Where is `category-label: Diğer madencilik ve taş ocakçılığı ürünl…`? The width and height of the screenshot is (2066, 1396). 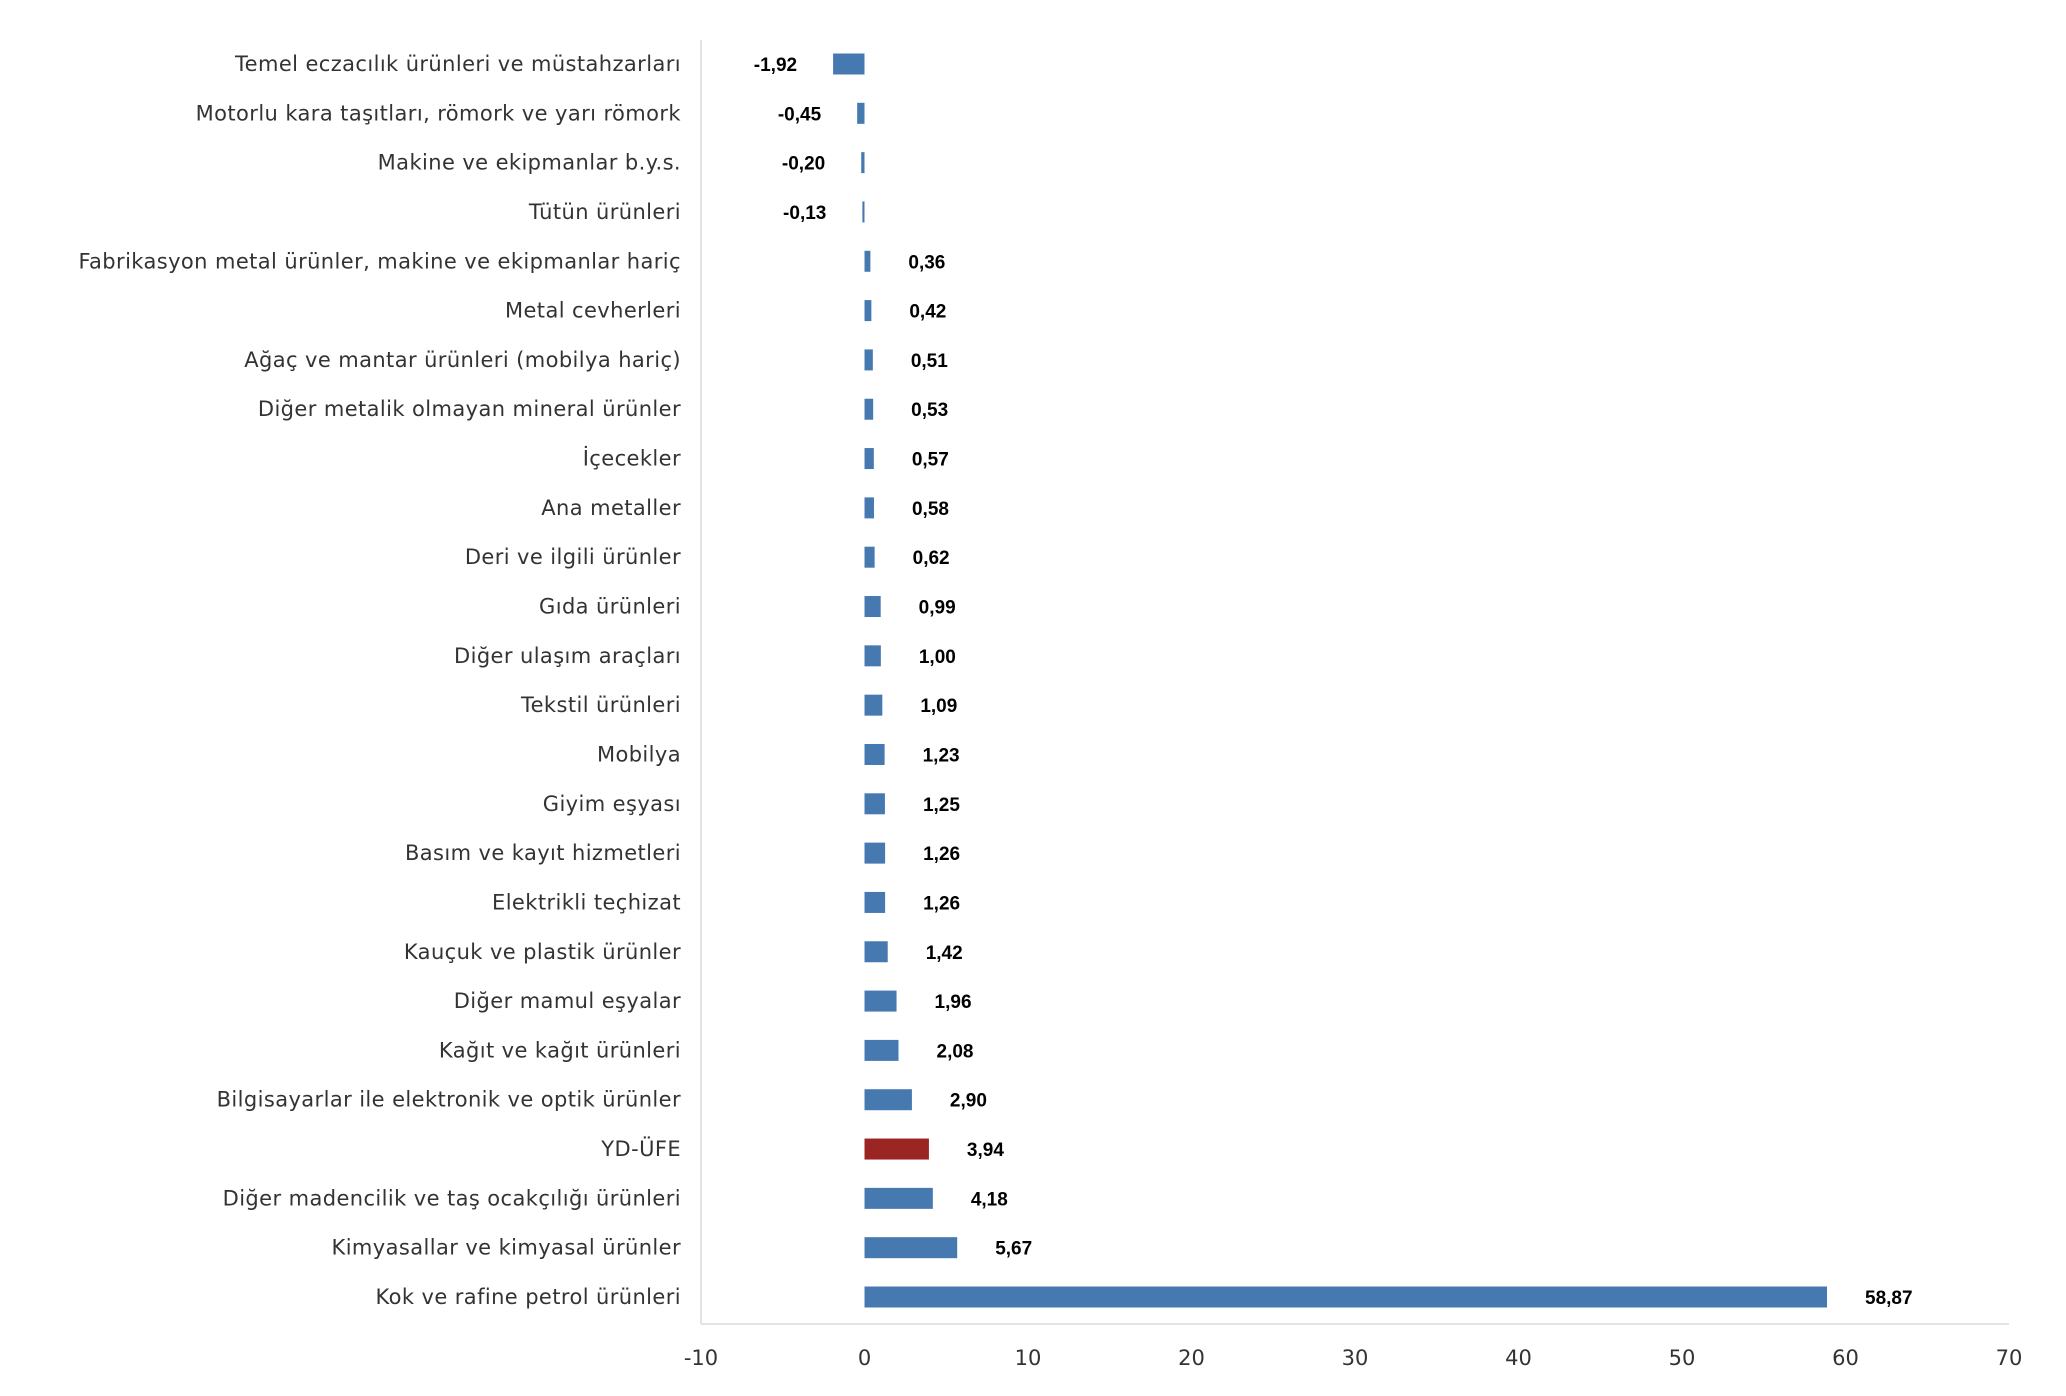
category-label: Diğer madencilik ve taş ocakçılığı ürünl… is located at coordinates (452, 1198).